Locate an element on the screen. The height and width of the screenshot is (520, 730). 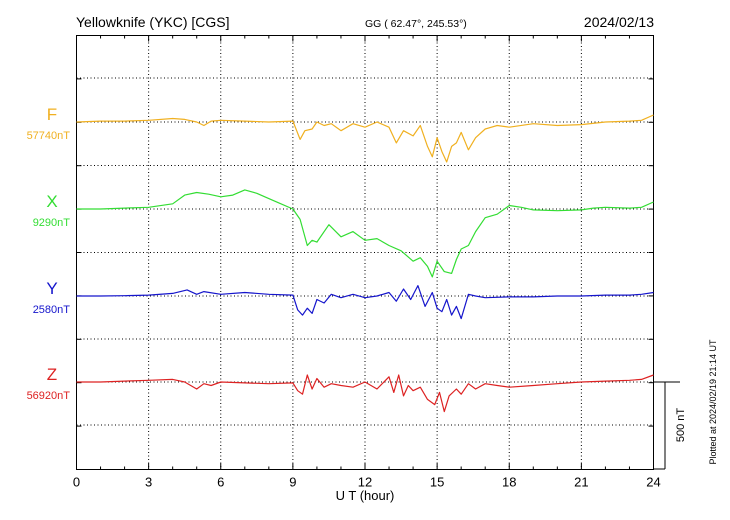
x-tick-label: 21 is located at coordinates (581, 482).